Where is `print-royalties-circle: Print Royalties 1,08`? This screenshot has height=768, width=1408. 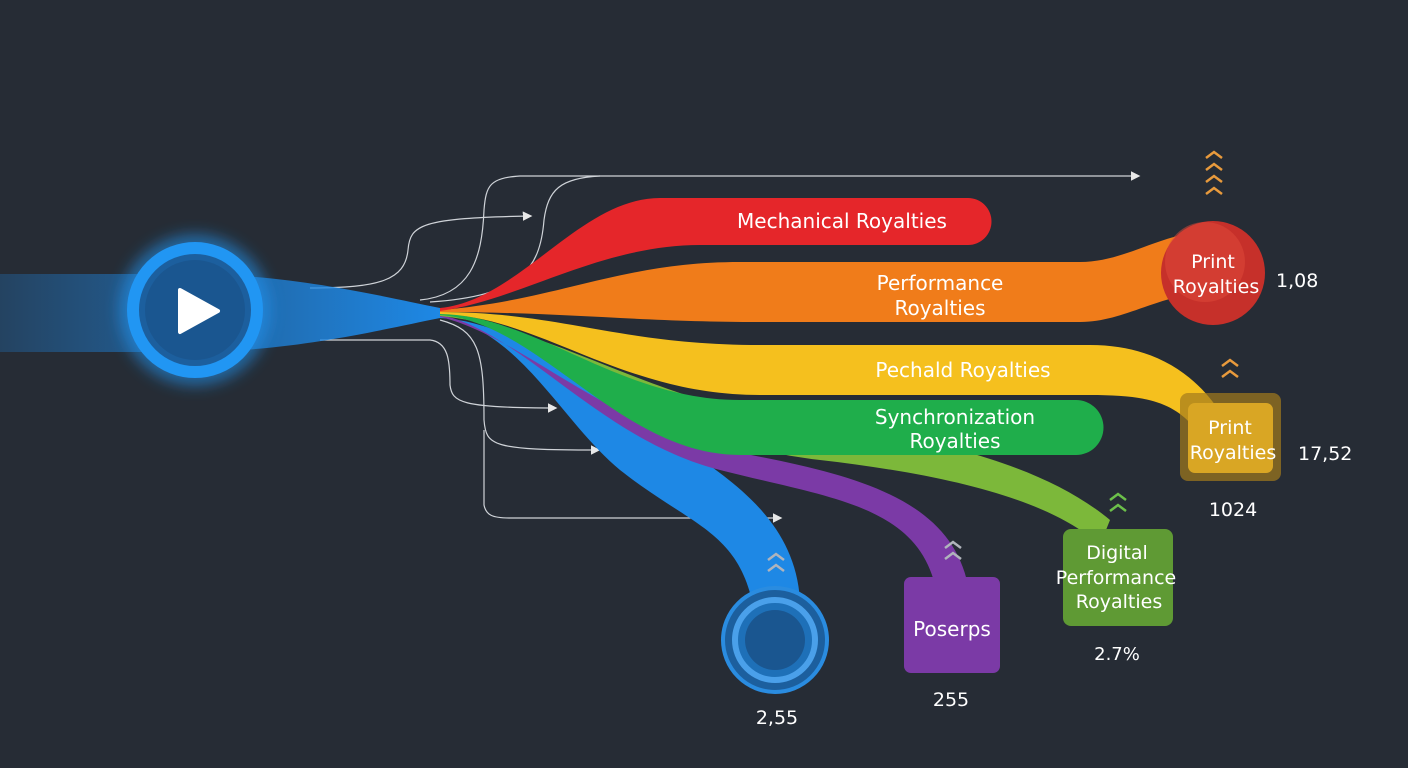
print-royalties-circle: Print Royalties 1,08 is located at coordinates (1239, 237).